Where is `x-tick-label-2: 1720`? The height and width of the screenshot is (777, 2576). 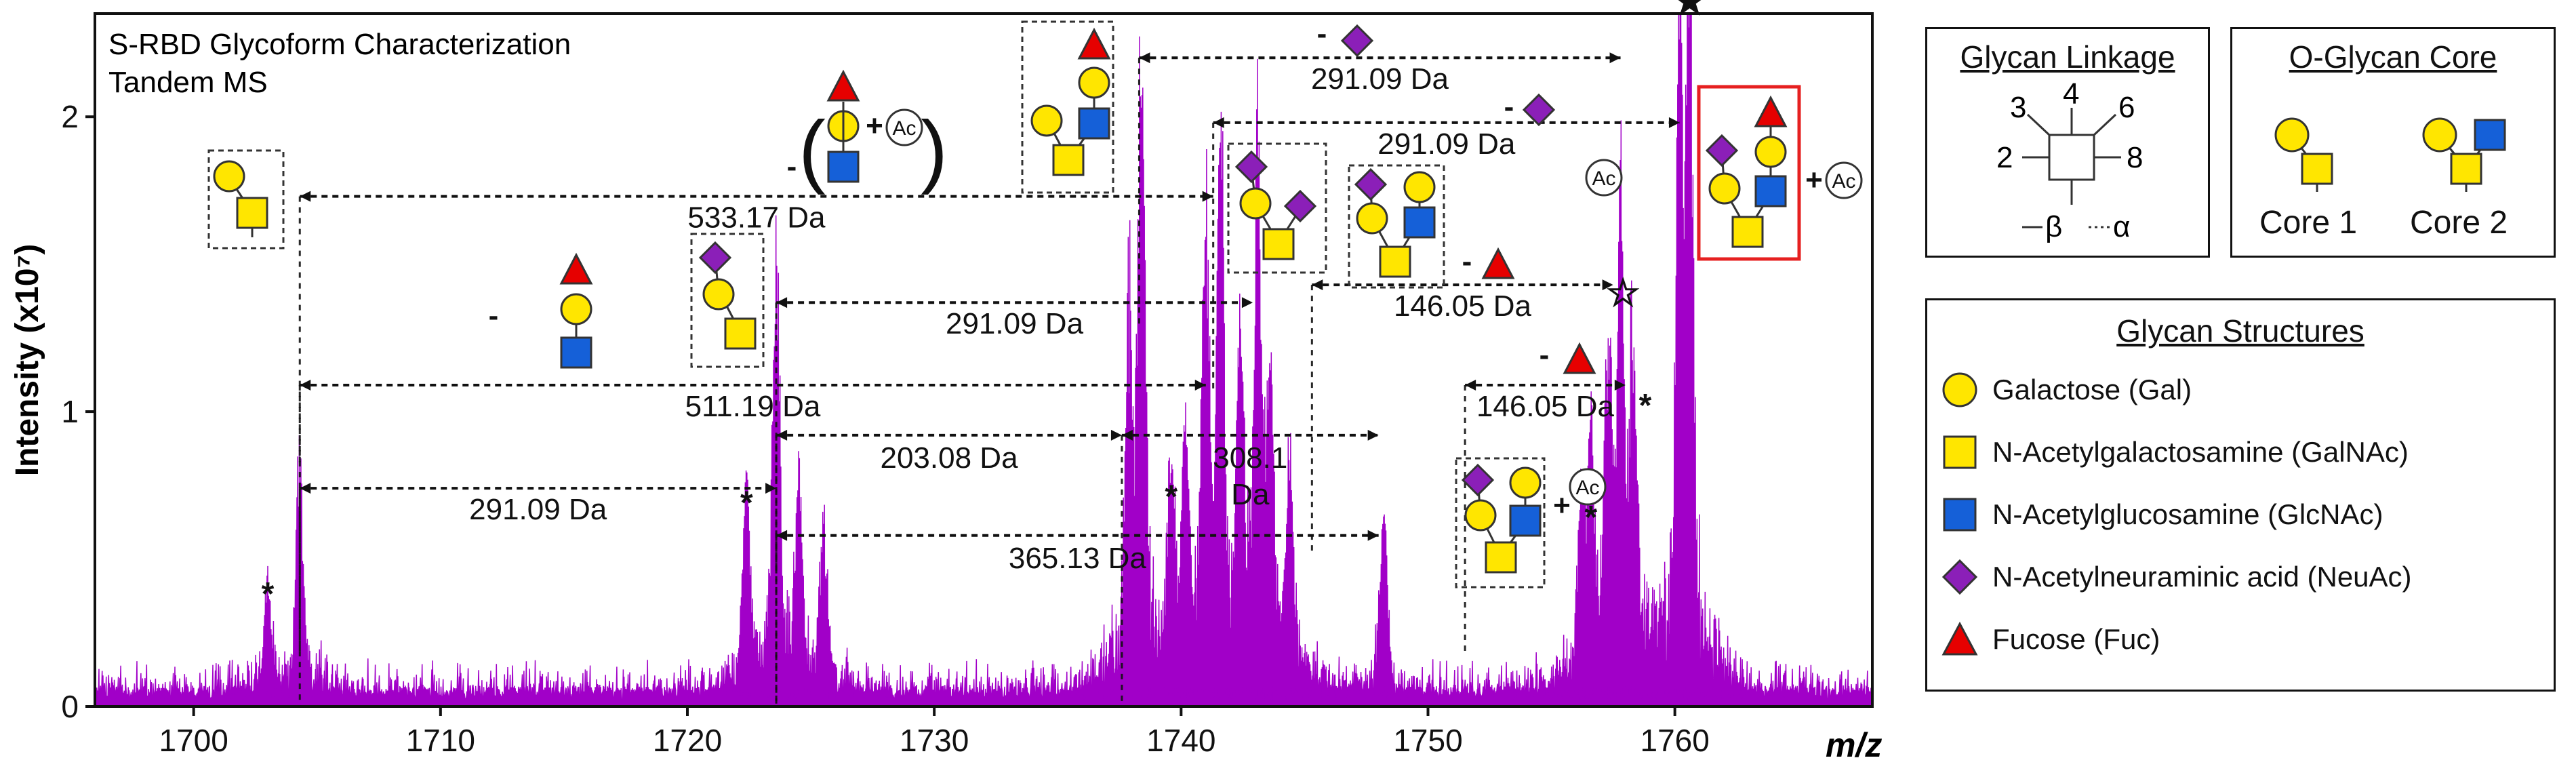 x-tick-label-2: 1720 is located at coordinates (687, 740).